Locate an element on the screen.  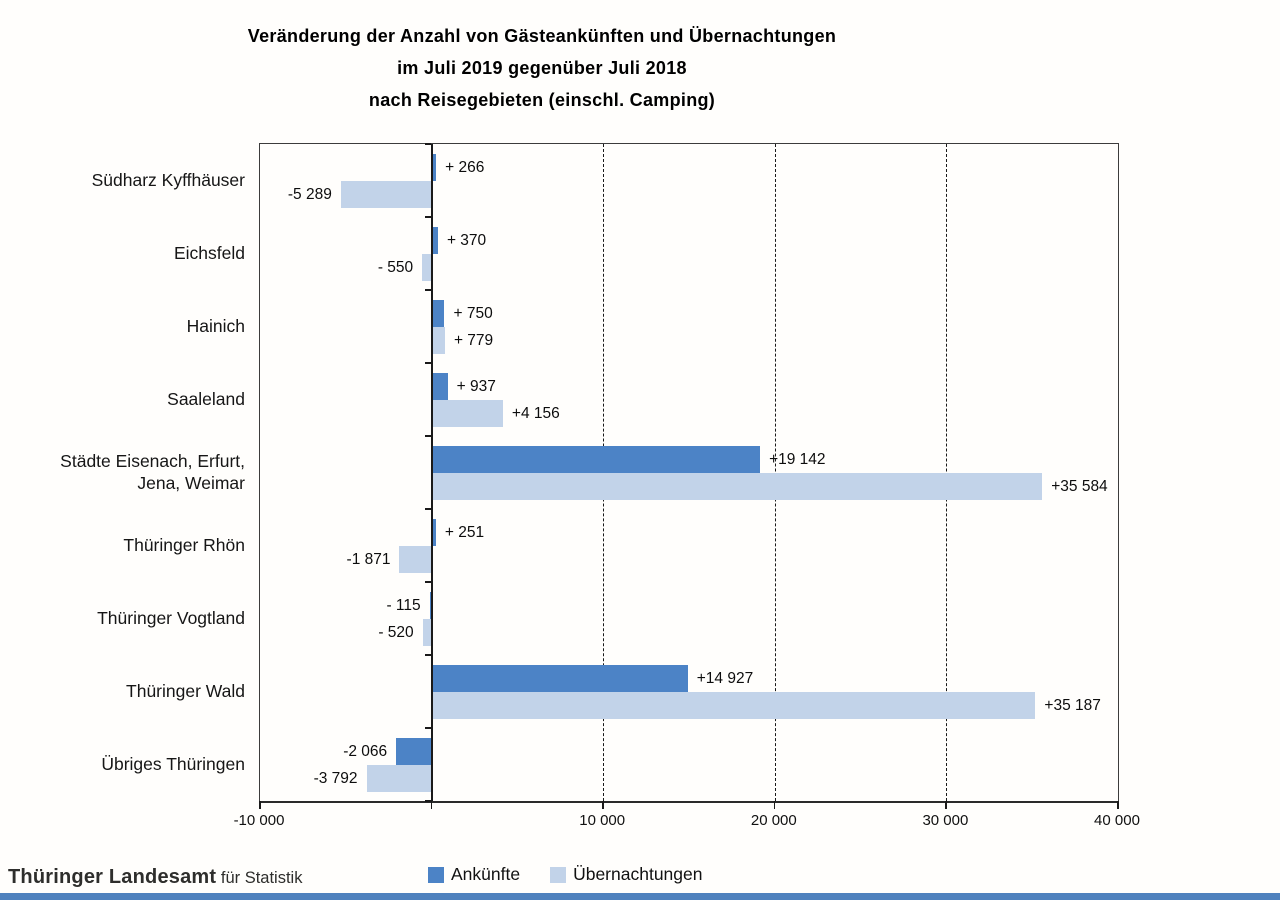
category-label: Städte Eisenach, Erfurt, Jena, Weimar is located at coordinates (152, 471).